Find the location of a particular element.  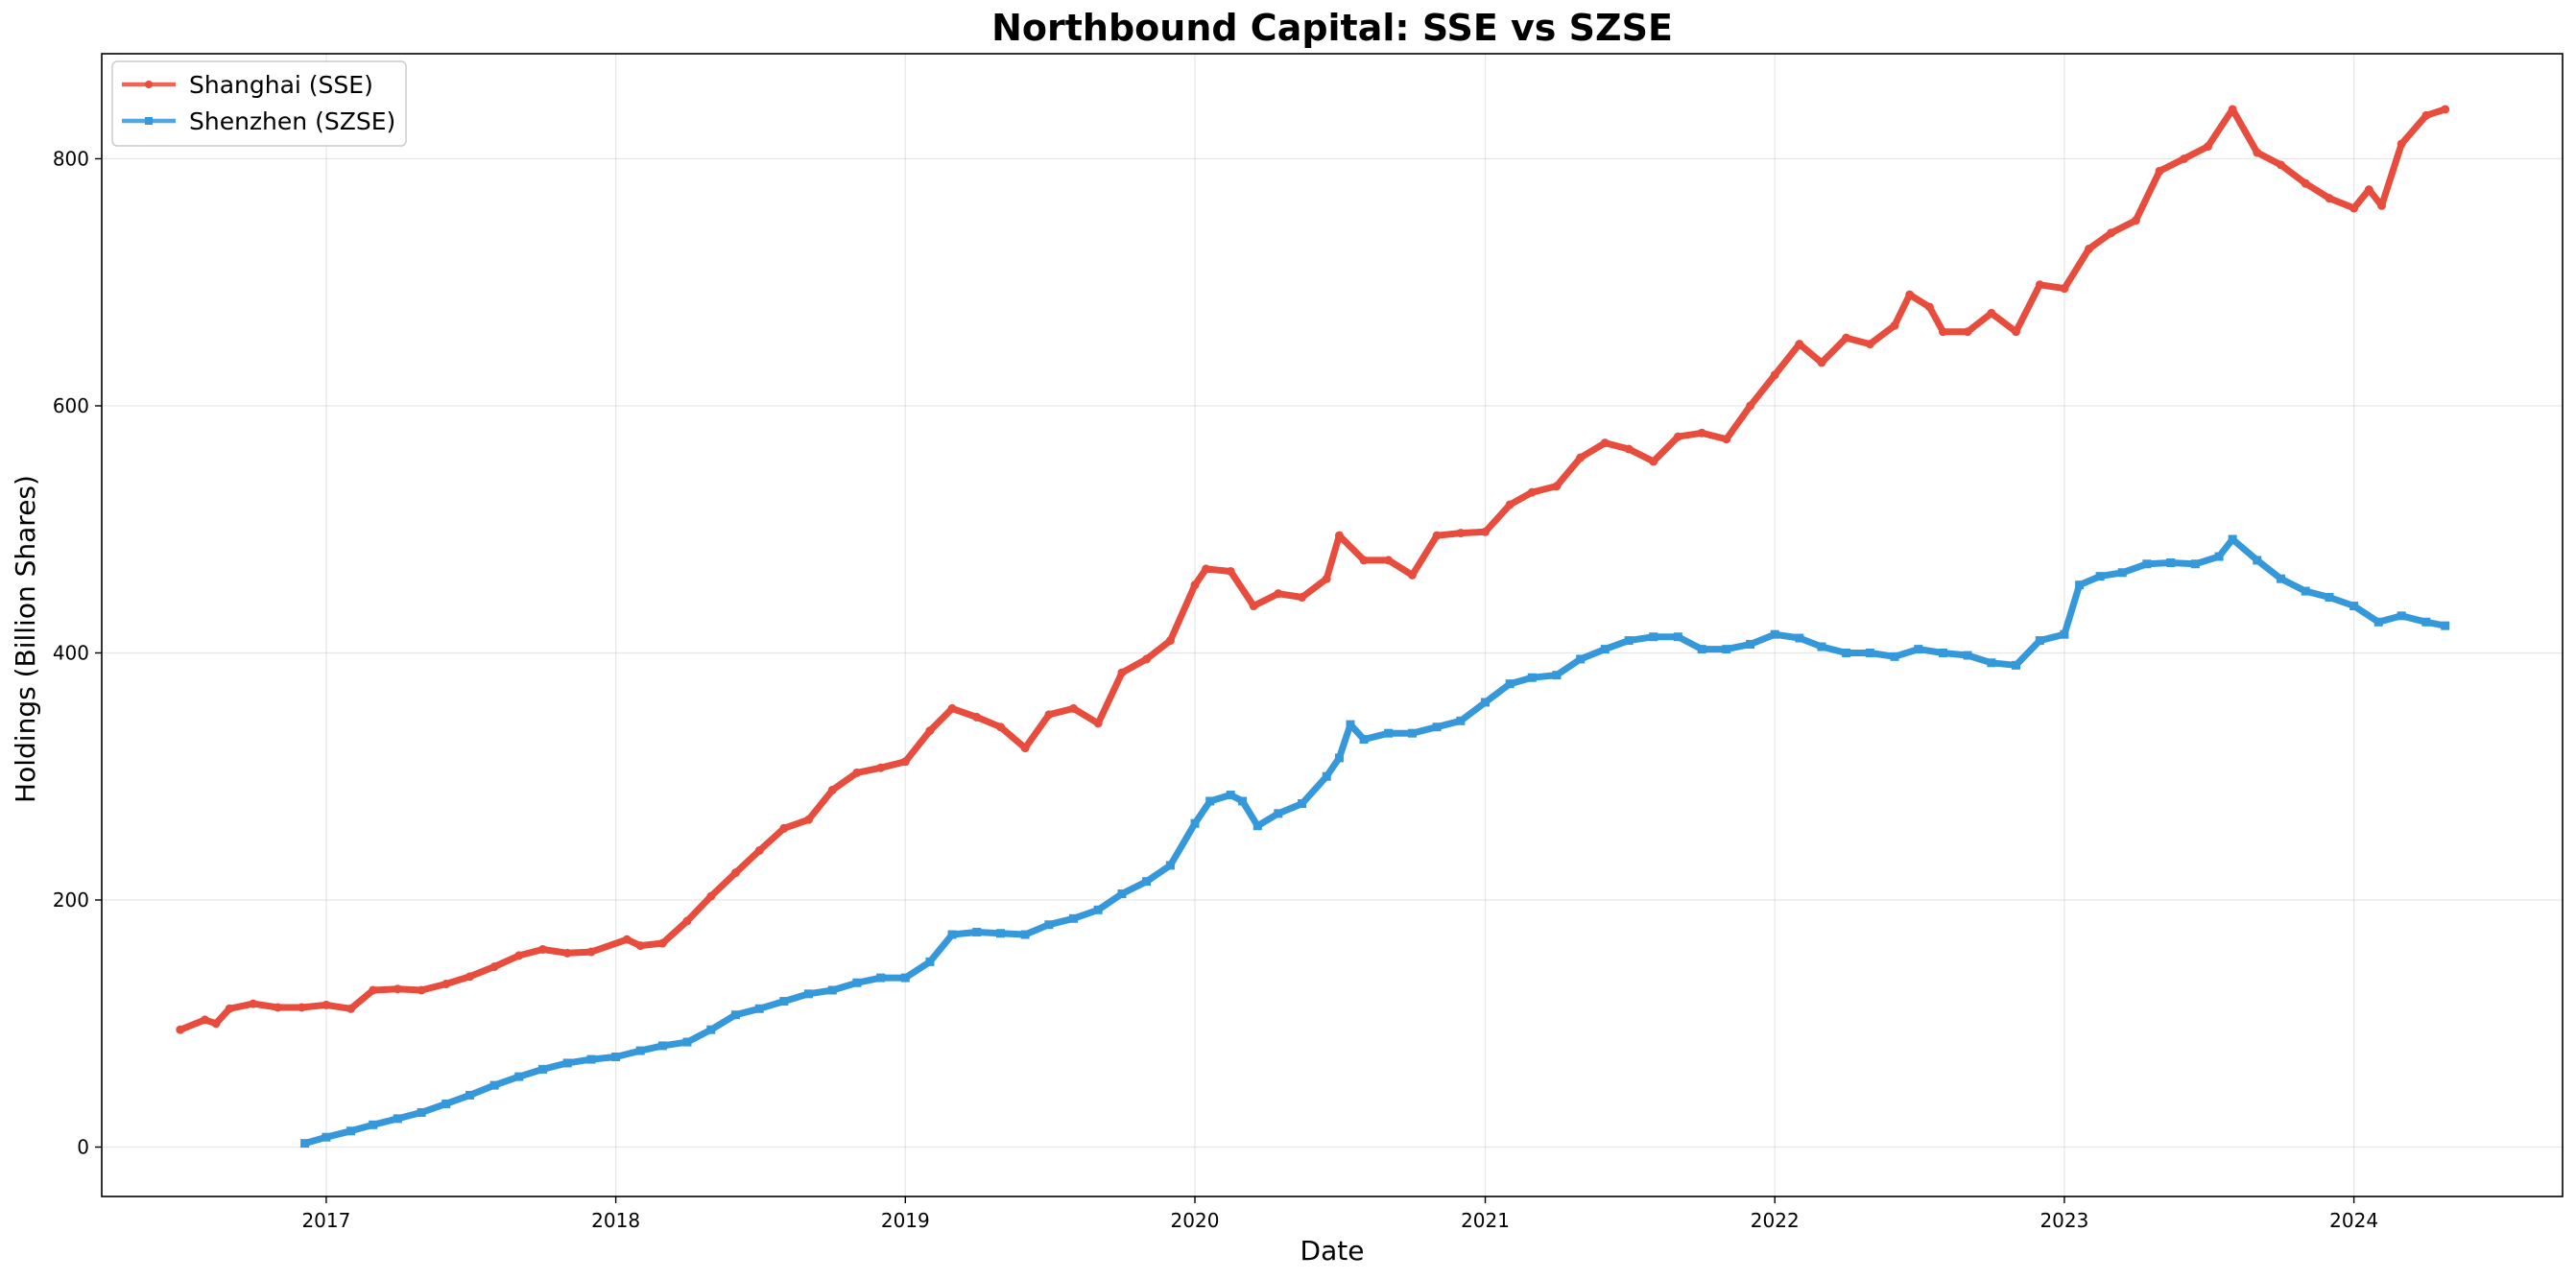

x-tick-label: 2018 is located at coordinates (615, 1220).